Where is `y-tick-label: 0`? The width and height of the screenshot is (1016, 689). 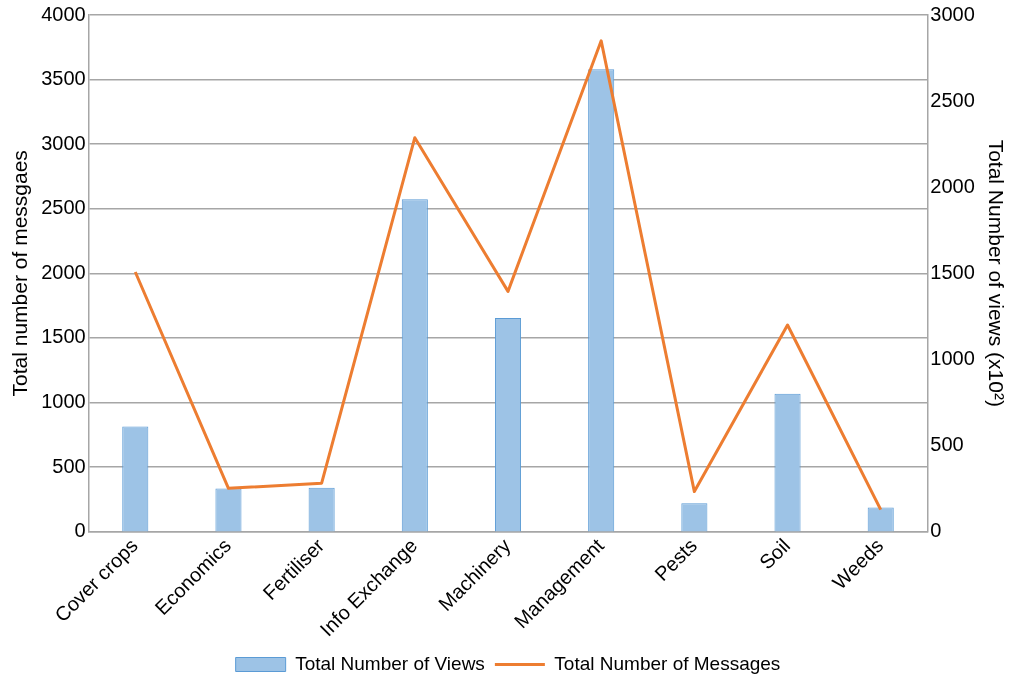
y-tick-label: 0 is located at coordinates (80, 530).